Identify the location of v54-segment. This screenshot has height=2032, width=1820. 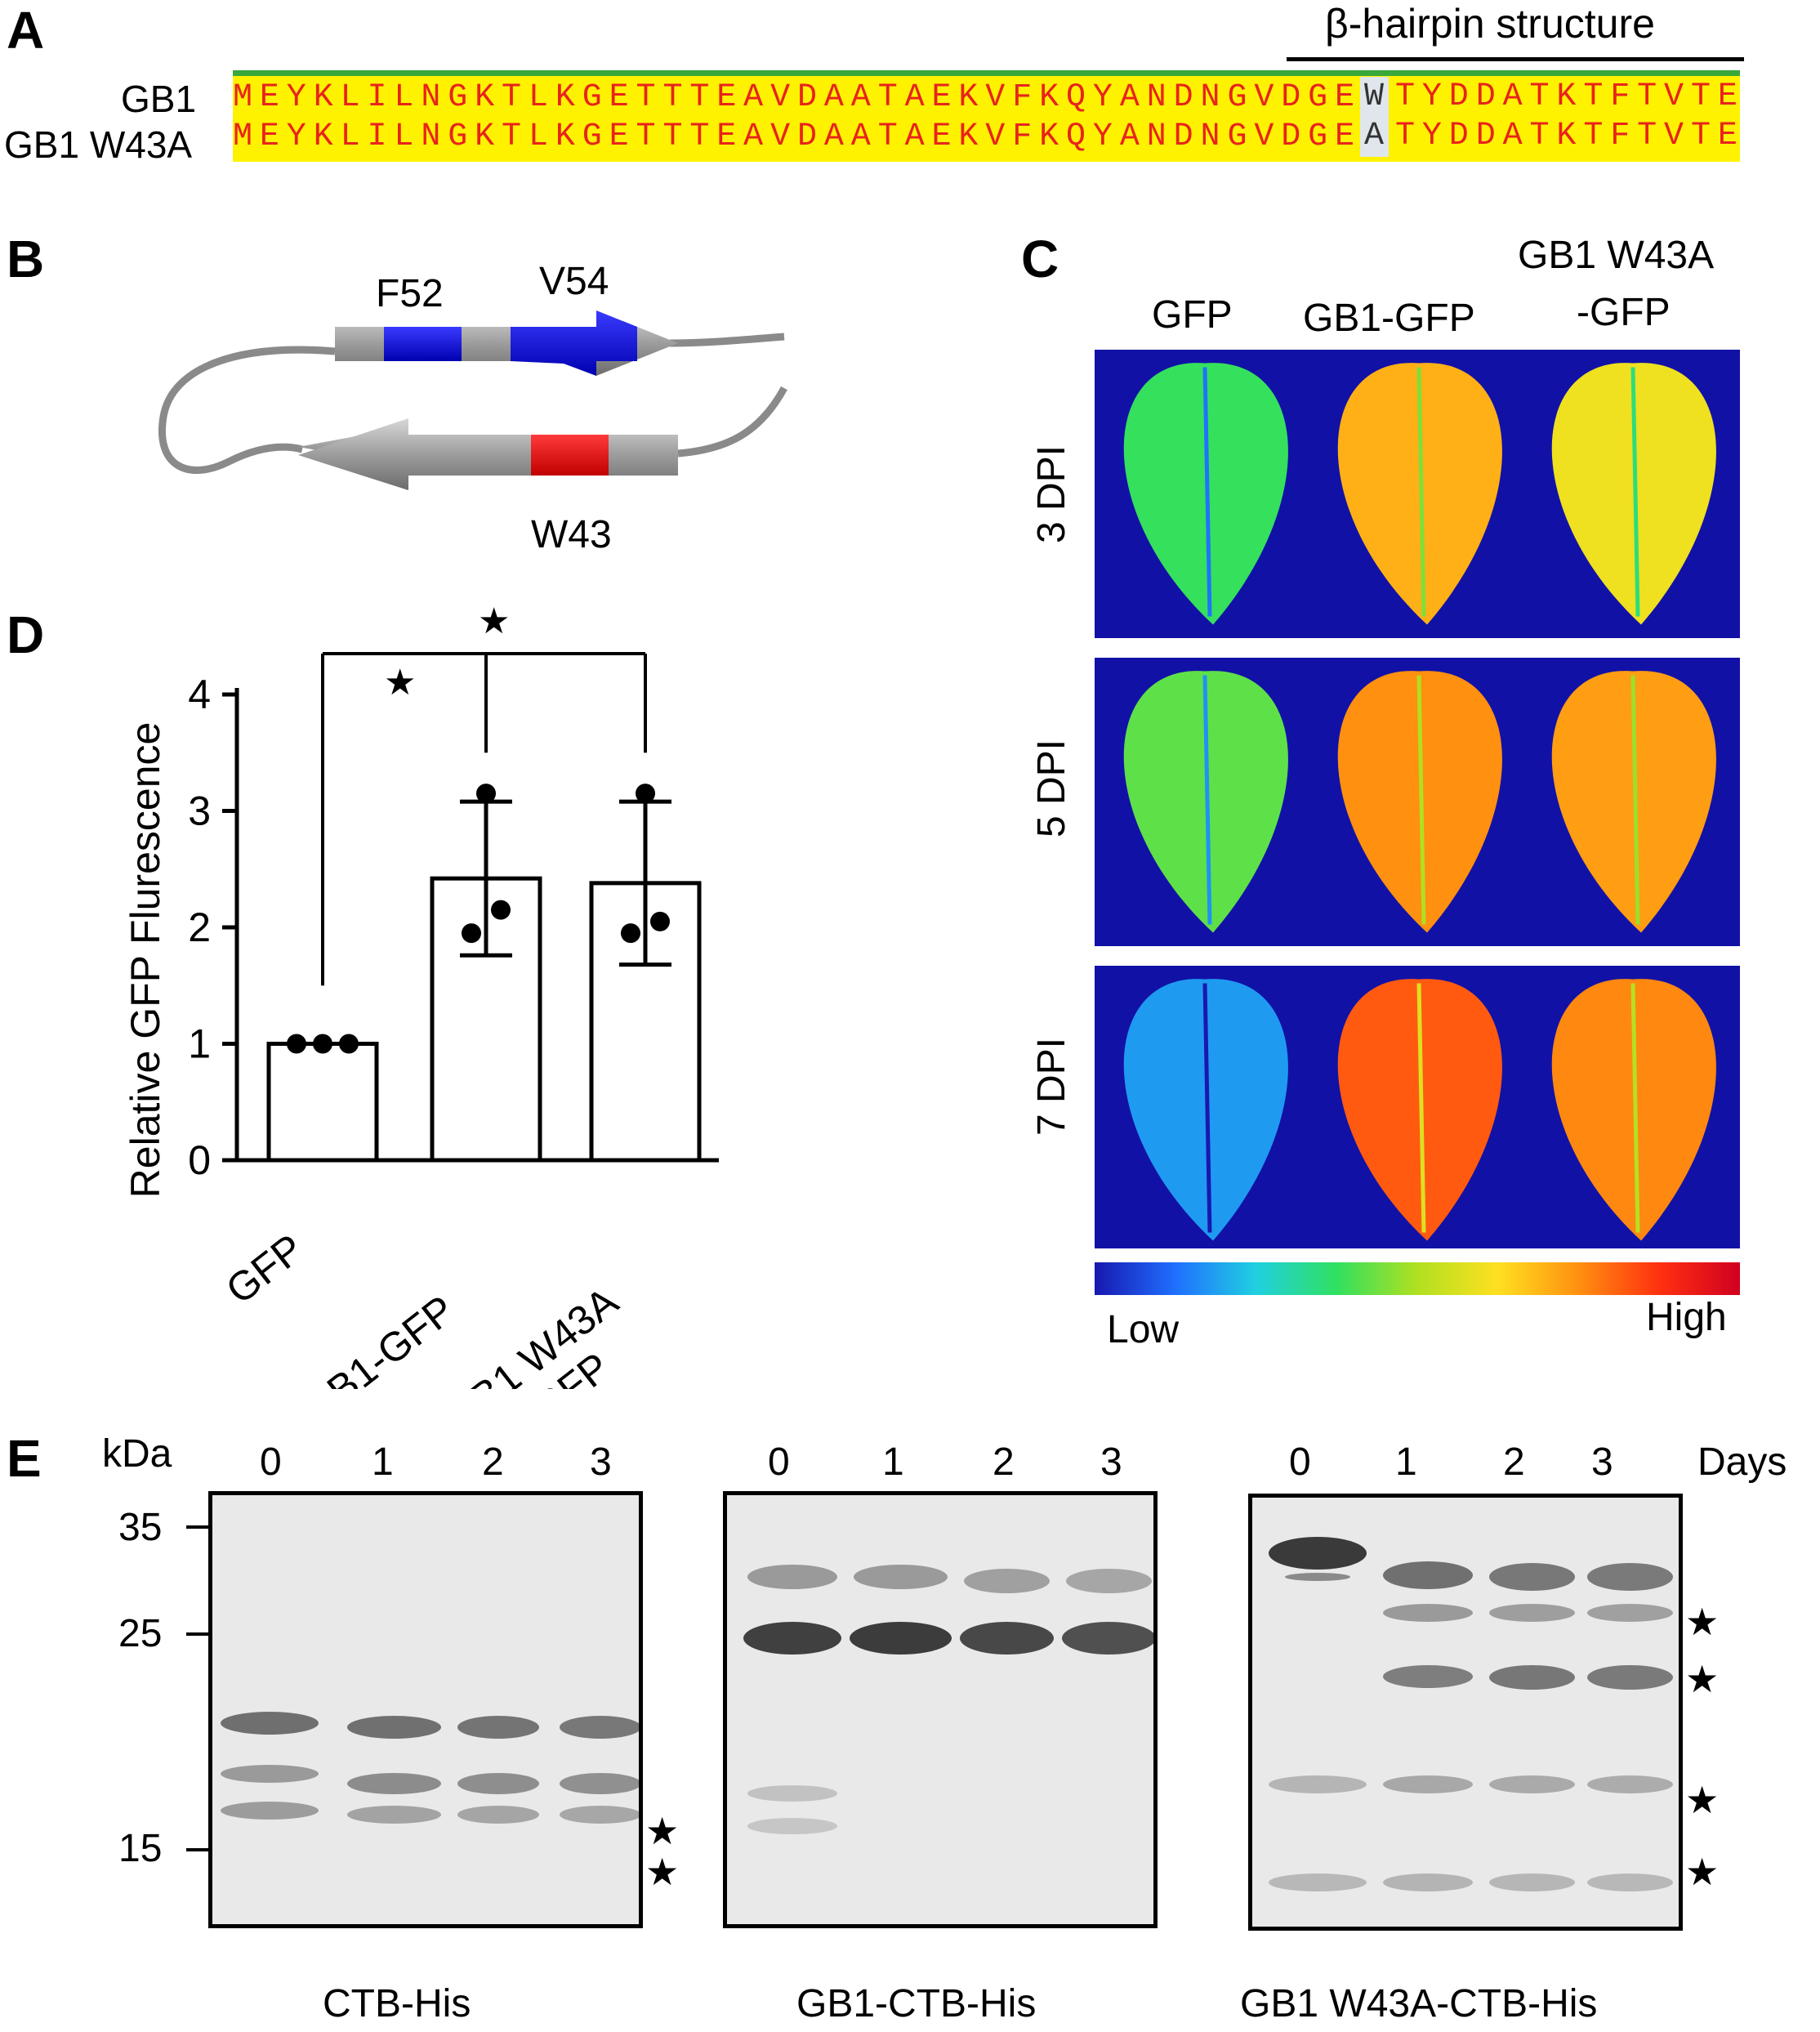
(574, 343).